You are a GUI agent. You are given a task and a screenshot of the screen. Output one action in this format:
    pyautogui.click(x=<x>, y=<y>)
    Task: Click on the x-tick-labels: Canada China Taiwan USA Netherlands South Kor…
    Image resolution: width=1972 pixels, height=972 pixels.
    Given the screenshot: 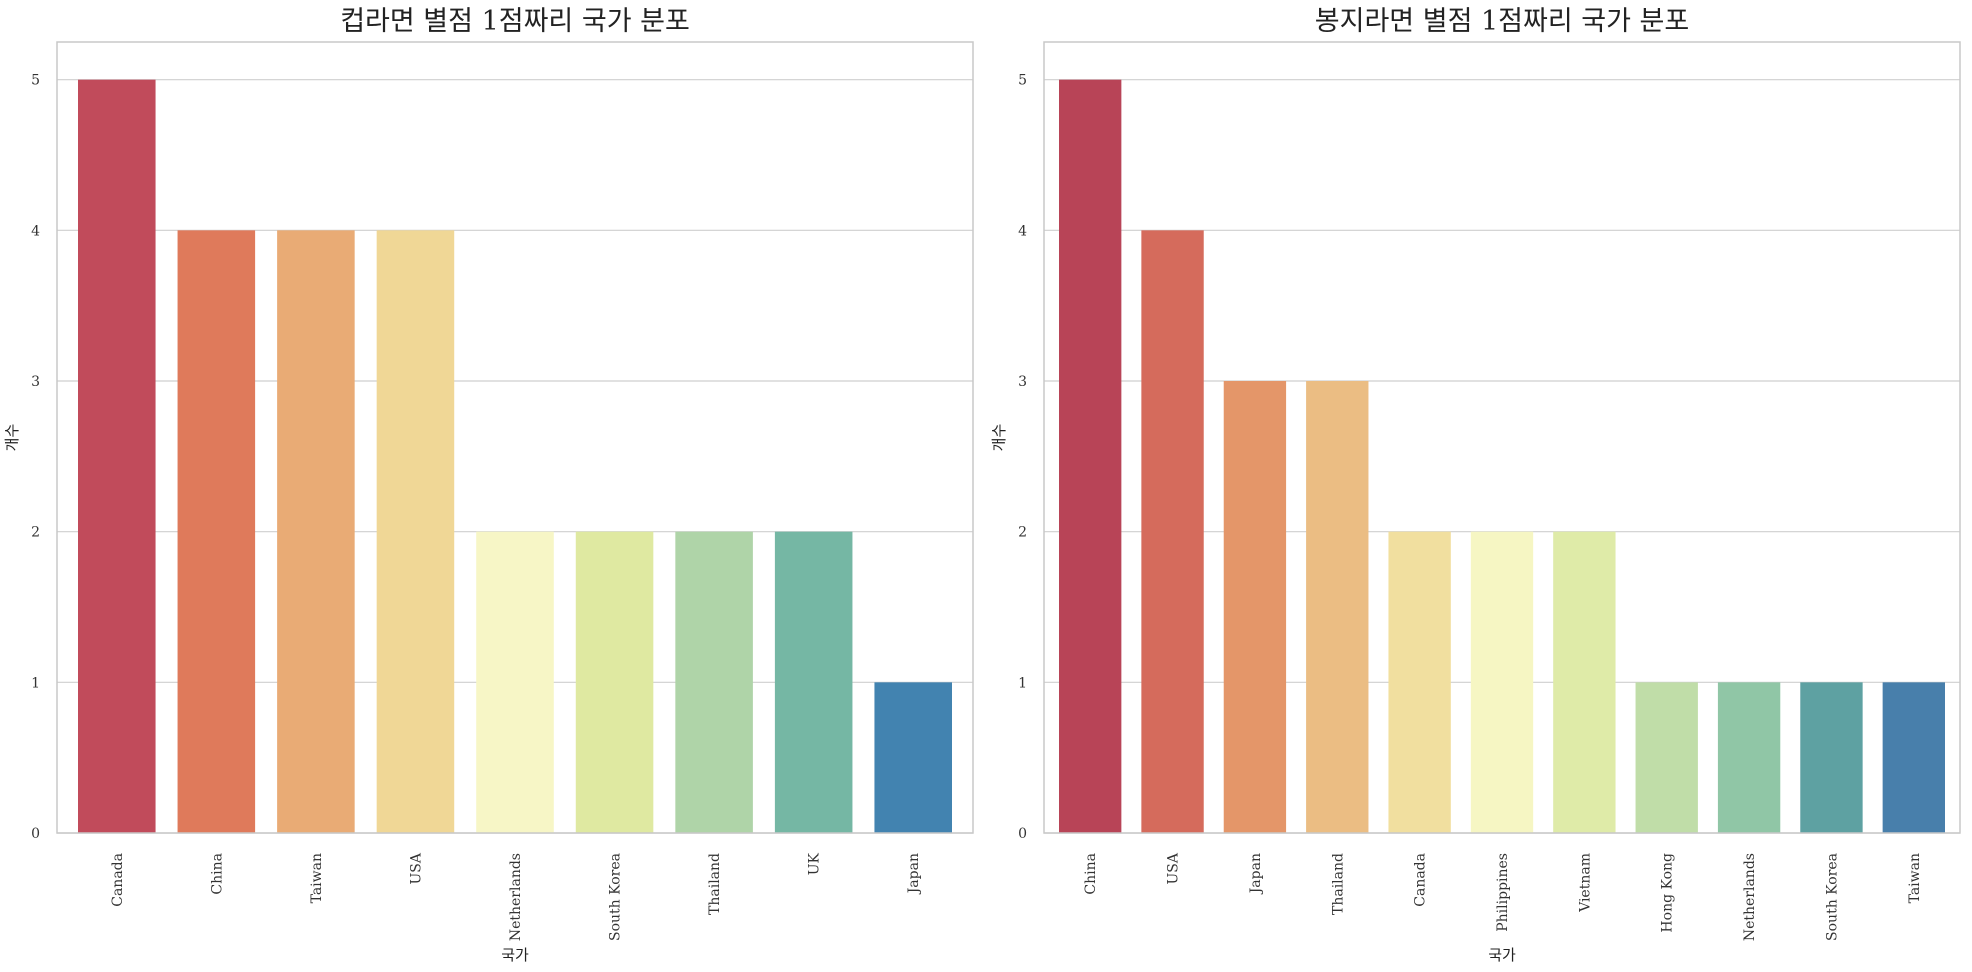 What is the action you would take?
    pyautogui.click(x=516, y=896)
    